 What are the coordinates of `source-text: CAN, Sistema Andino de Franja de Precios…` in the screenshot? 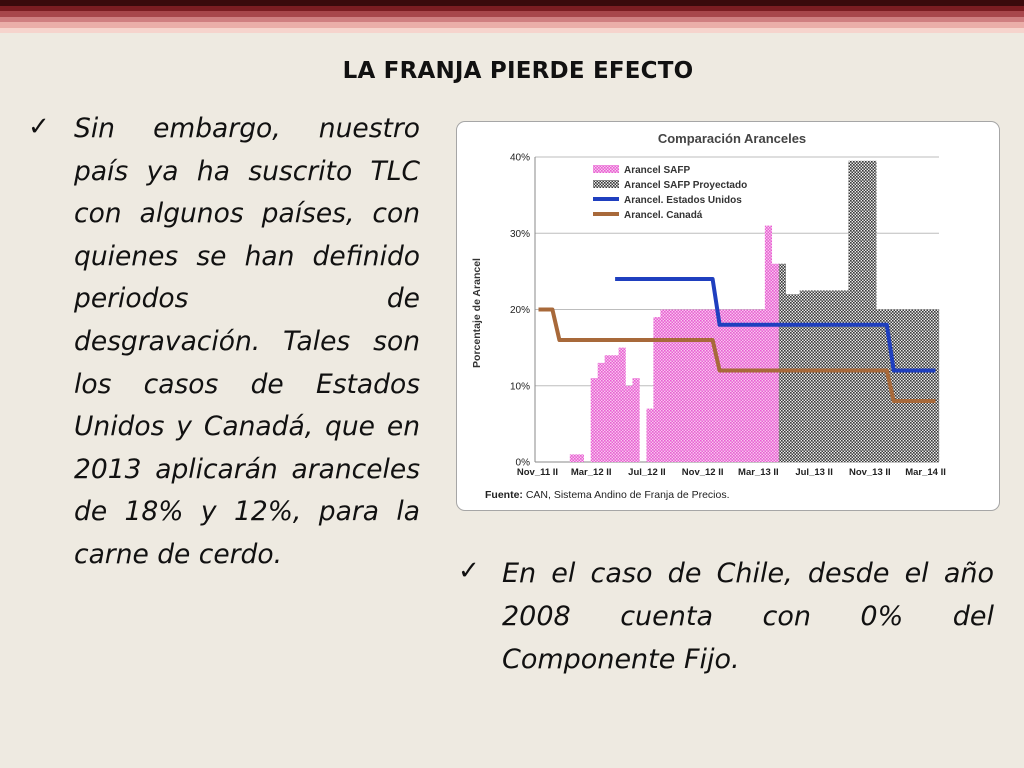 It's located at (626, 495).